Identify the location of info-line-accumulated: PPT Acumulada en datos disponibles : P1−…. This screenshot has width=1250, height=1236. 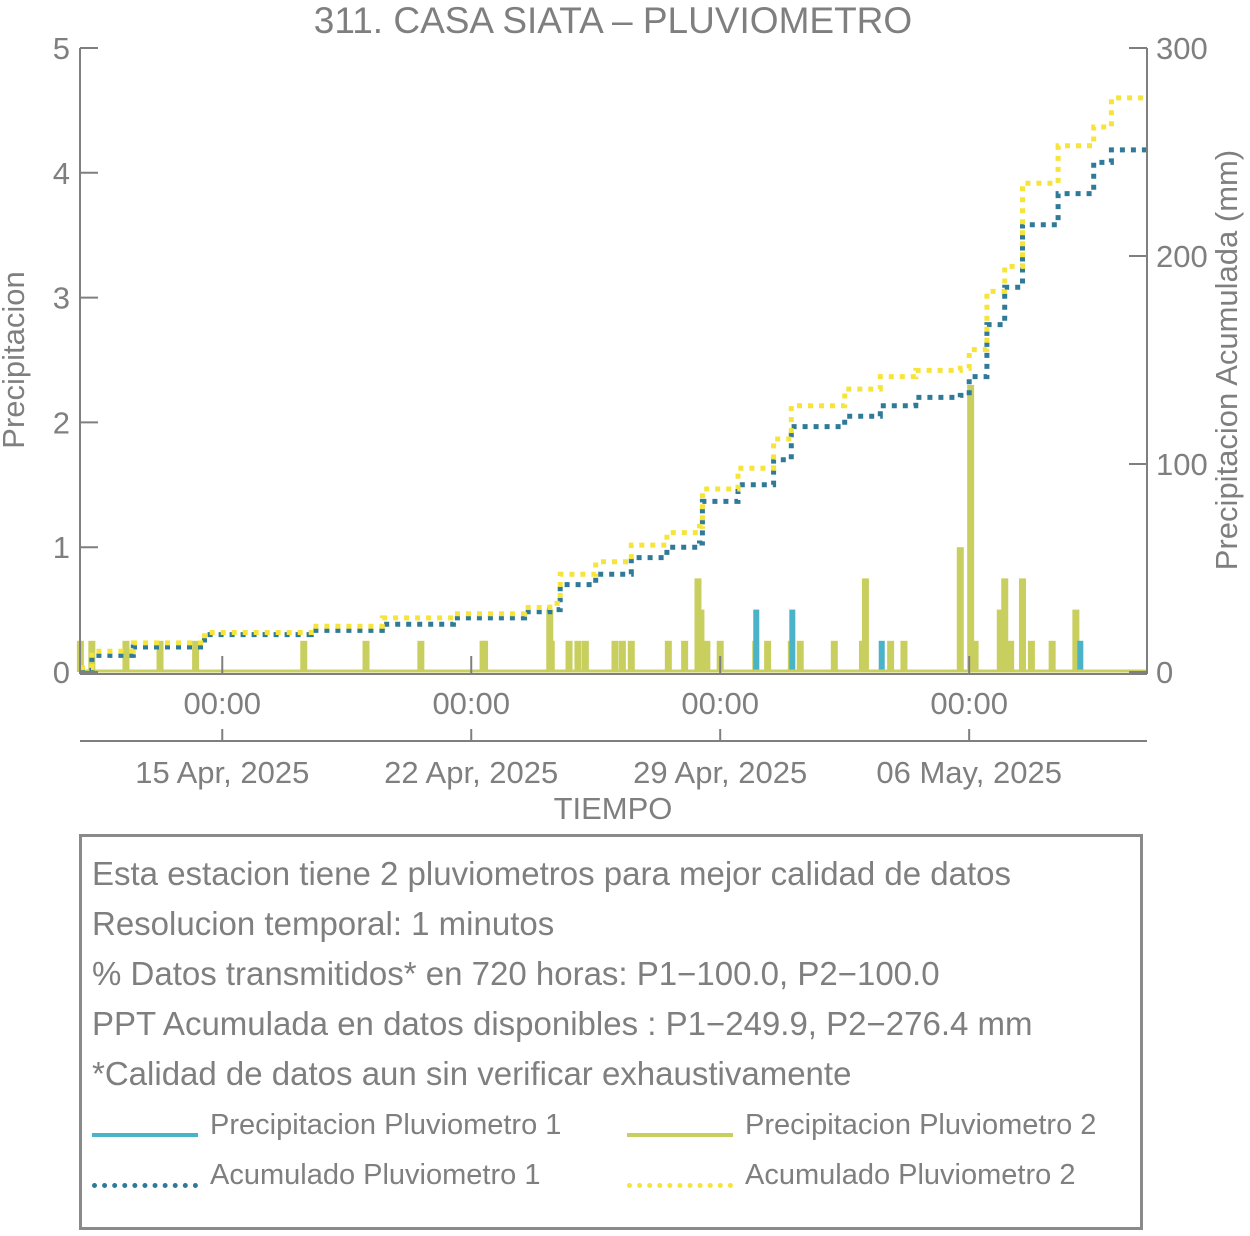
(562, 1023).